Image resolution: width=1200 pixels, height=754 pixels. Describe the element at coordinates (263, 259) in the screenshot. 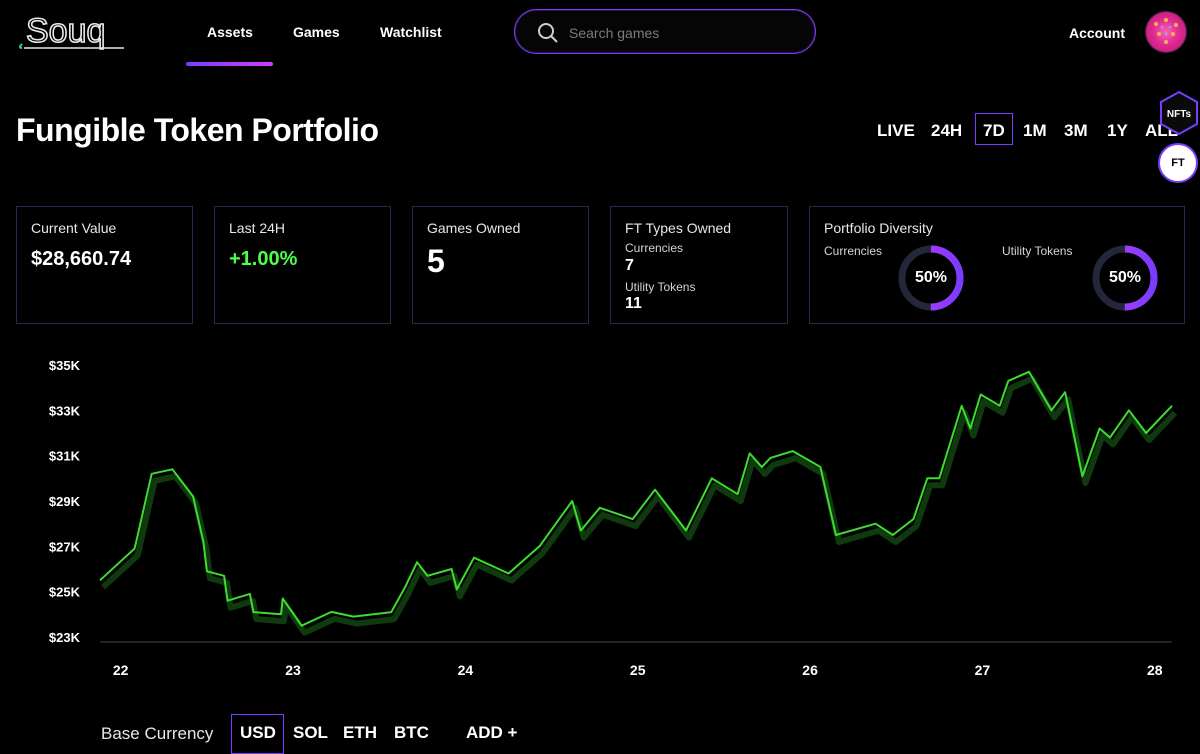

I see `last-24h-value: +1.00%` at that location.